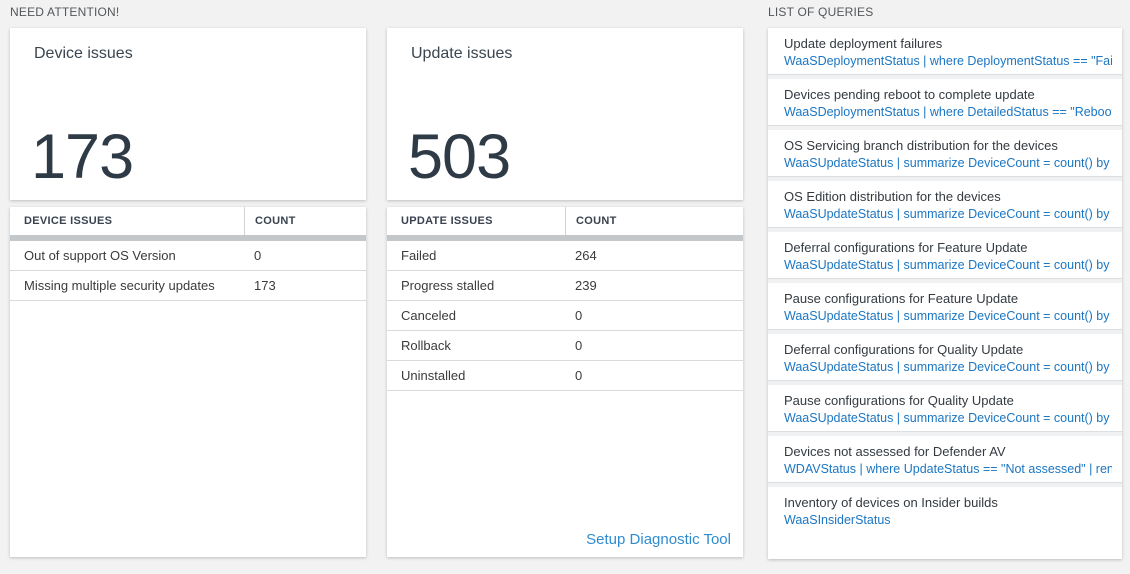  I want to click on update-issues-table-header: UPDATE ISSUES COUNT, so click(565, 221).